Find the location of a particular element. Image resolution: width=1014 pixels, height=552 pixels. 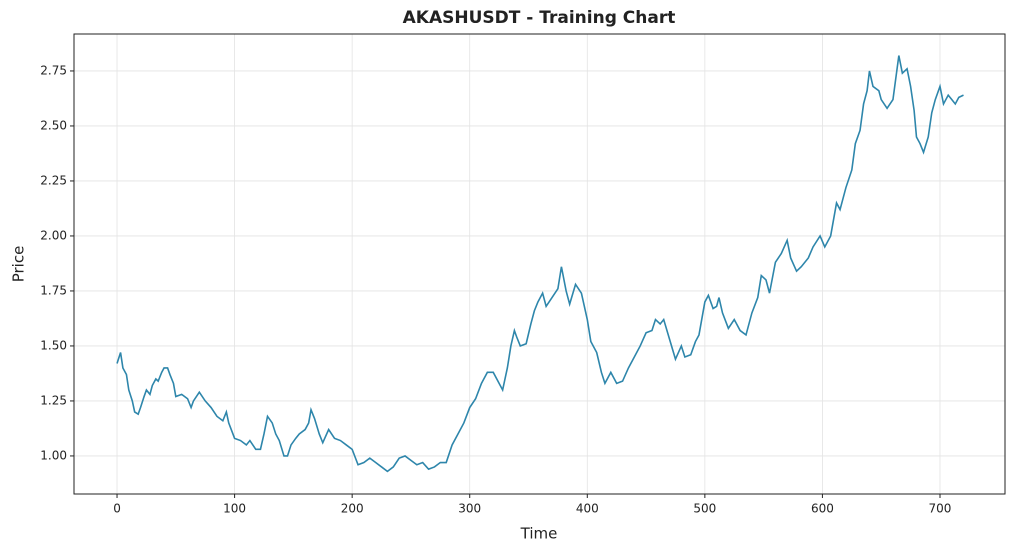

x-tick-label: 100 is located at coordinates (234, 509).